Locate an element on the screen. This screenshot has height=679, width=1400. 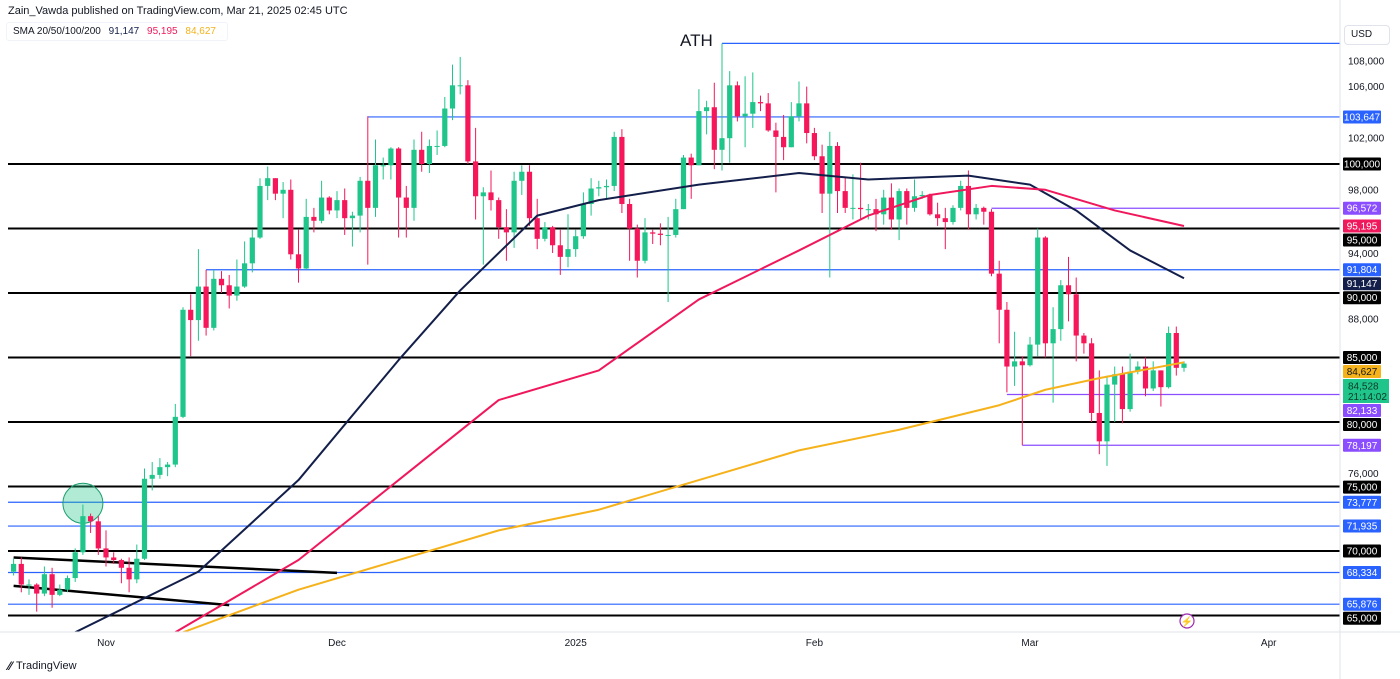
sma-price-tag-bg is located at coordinates (1362, 226).